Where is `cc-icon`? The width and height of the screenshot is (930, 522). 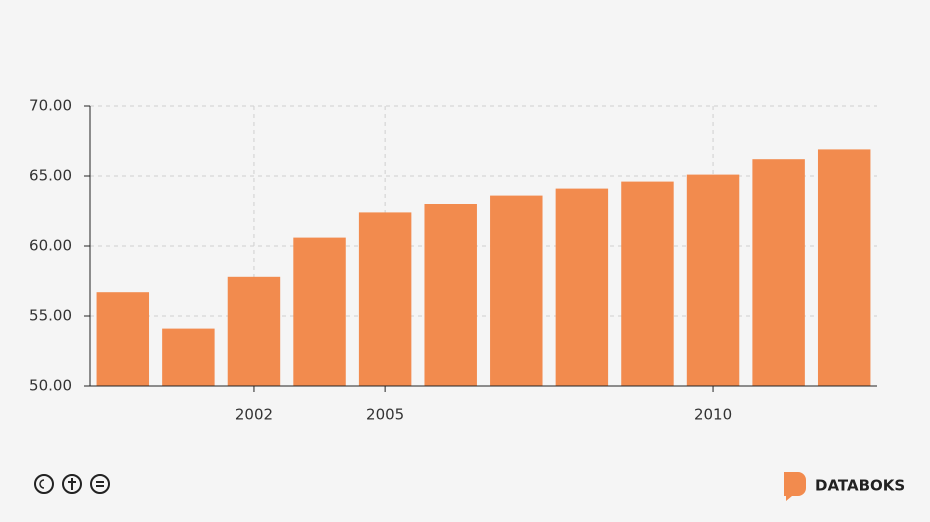
cc-icon is located at coordinates (44, 484).